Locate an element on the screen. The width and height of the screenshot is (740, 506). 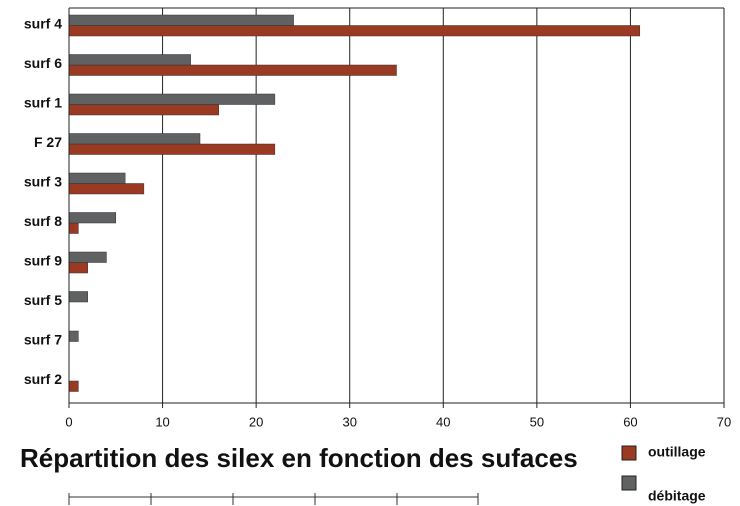
y-tick-label: surf 8 is located at coordinates (43, 221).